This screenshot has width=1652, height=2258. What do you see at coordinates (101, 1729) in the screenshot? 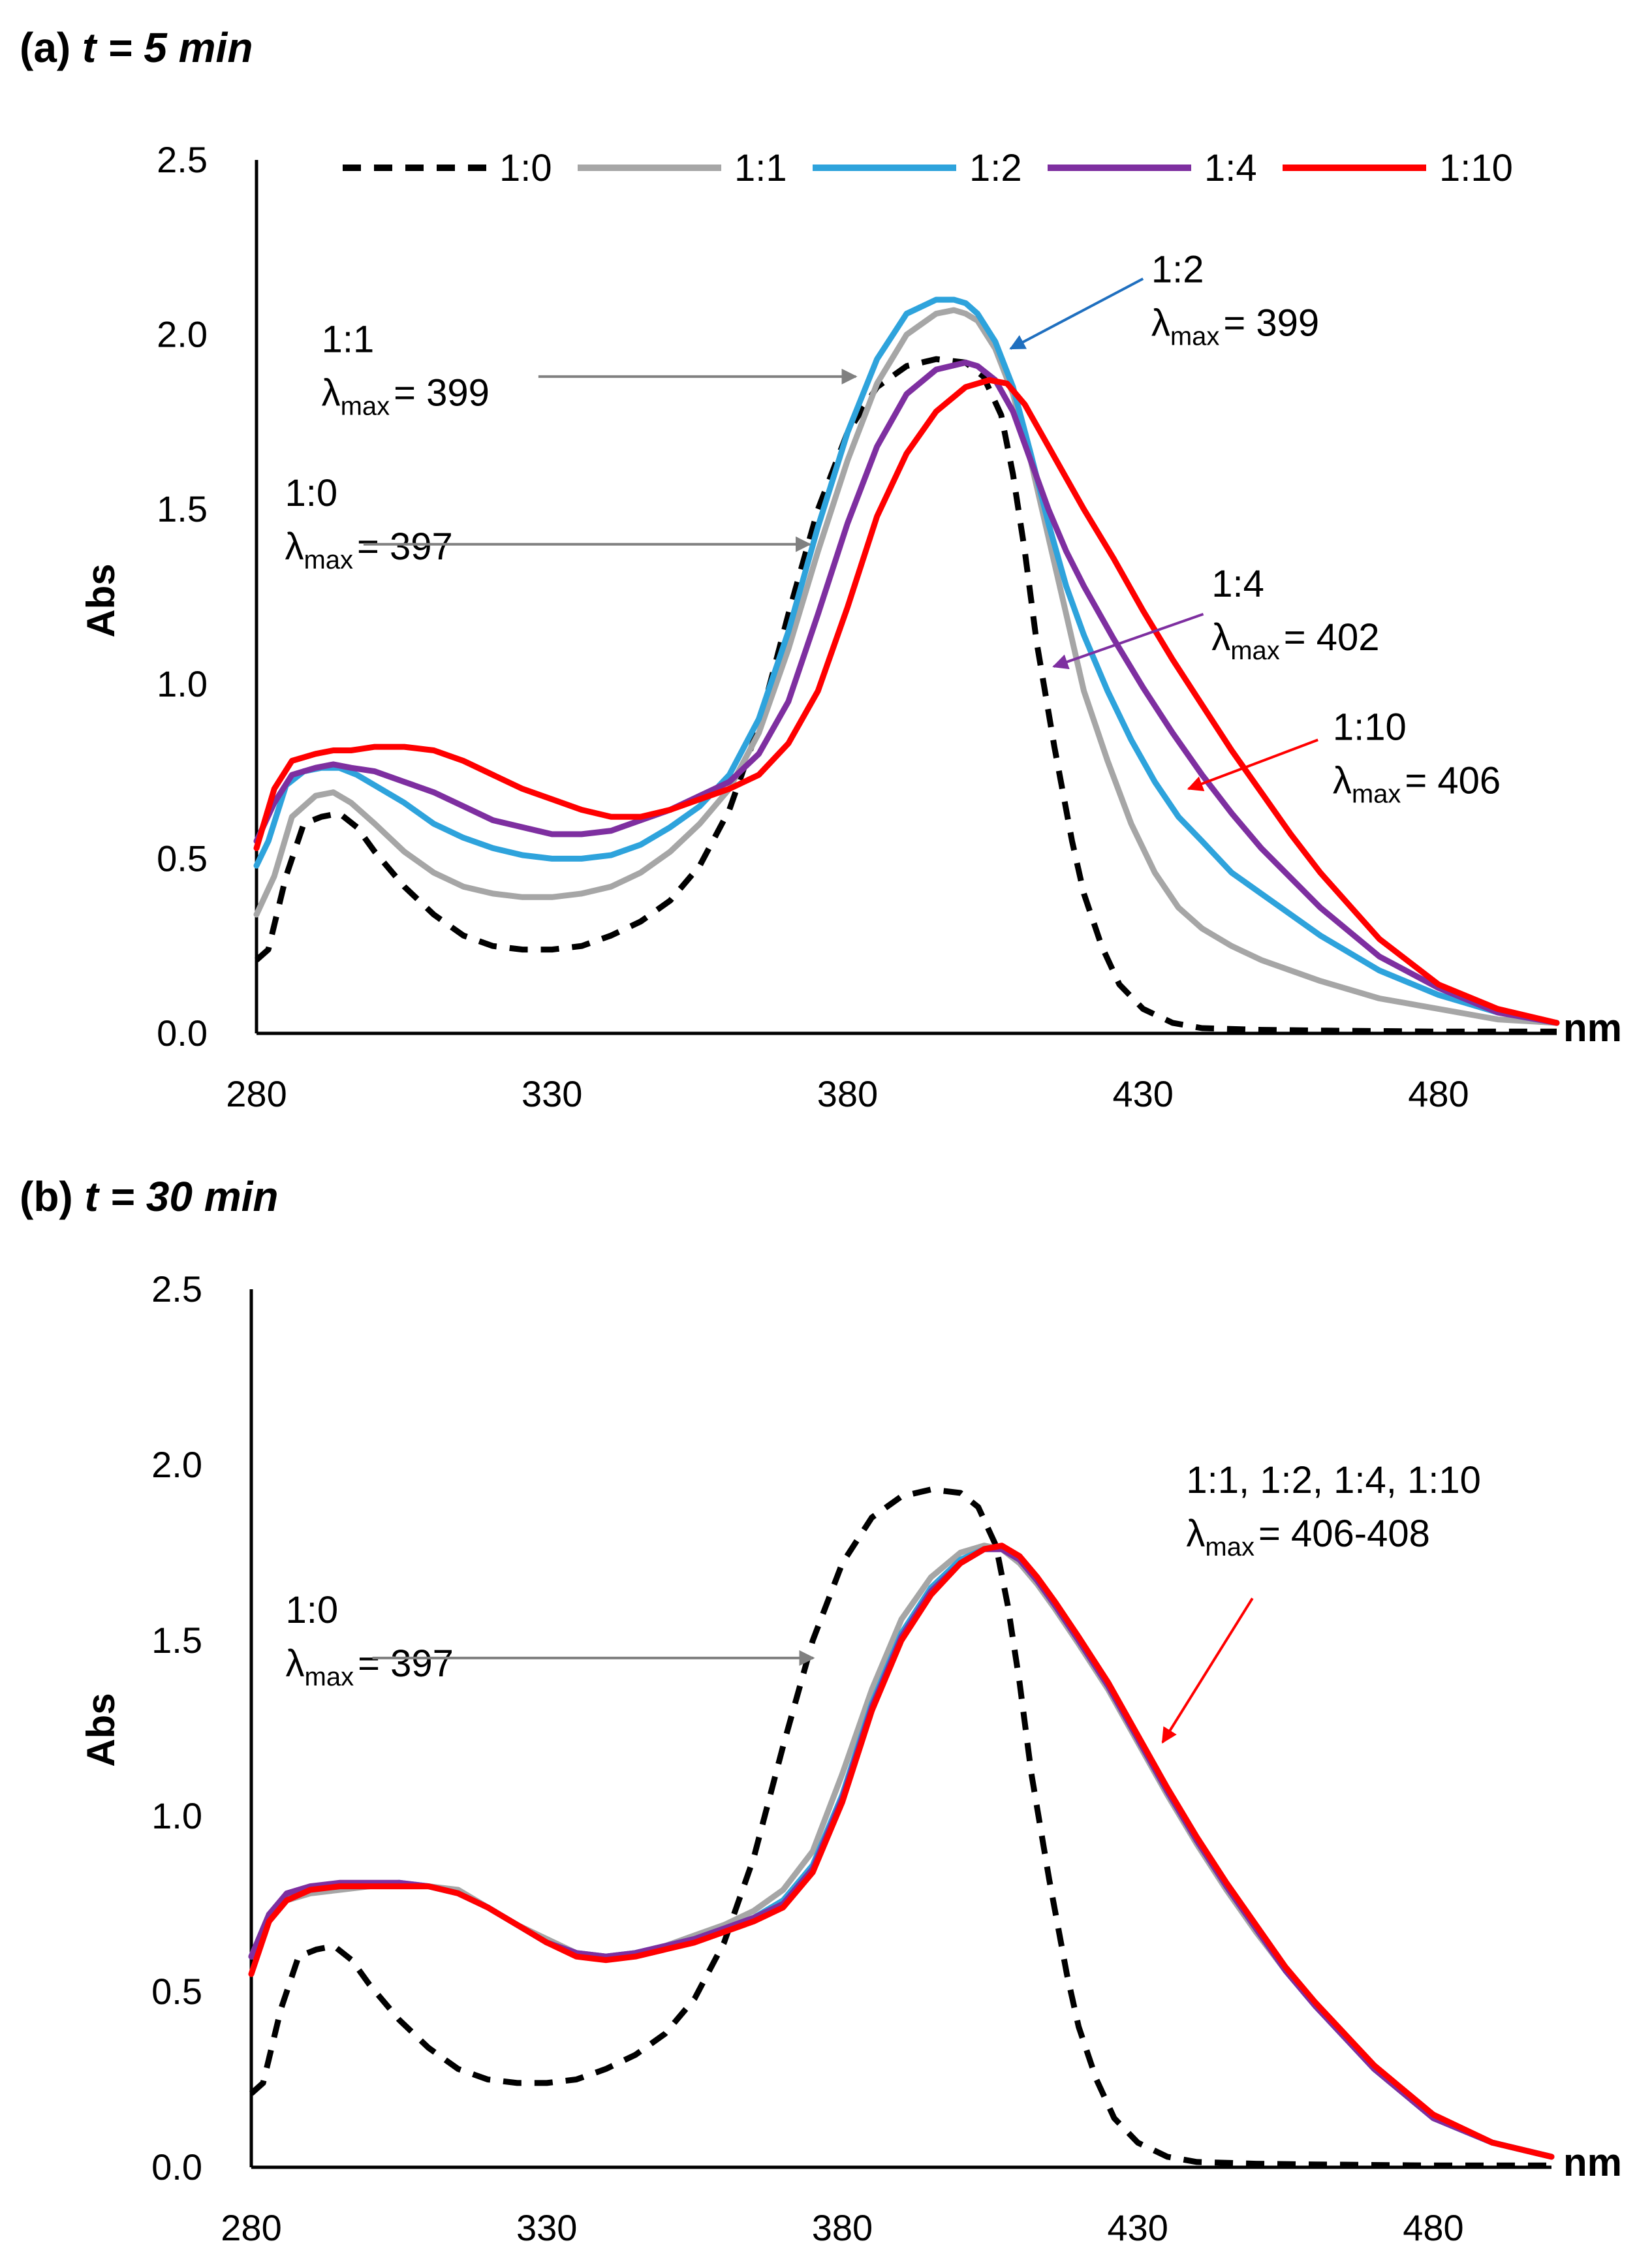
I see `y-axis-label-b: Abs` at bounding box center [101, 1729].